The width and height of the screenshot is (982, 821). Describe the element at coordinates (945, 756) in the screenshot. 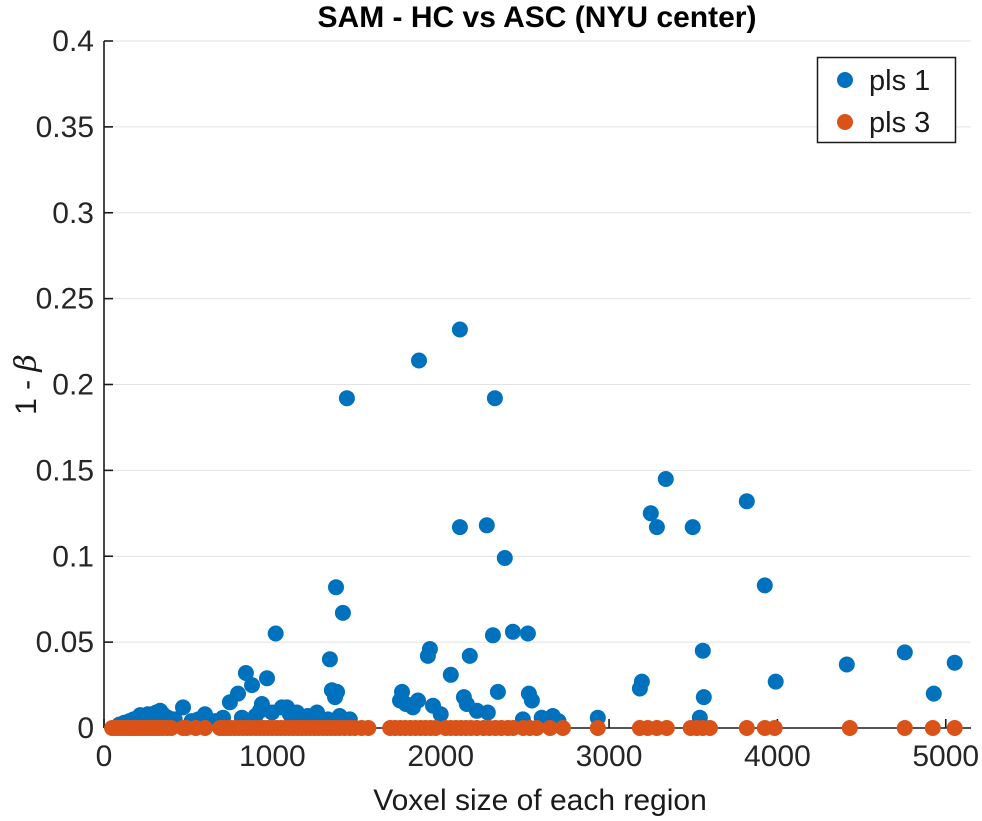

I see `x-tick-label: 5000` at that location.